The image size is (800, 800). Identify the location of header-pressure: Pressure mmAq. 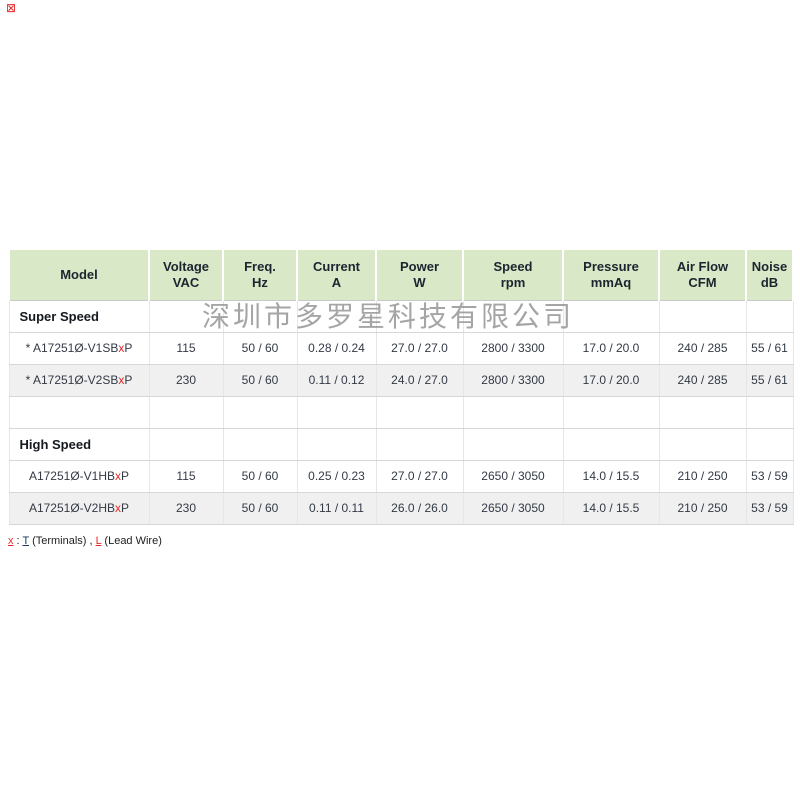
(611, 275).